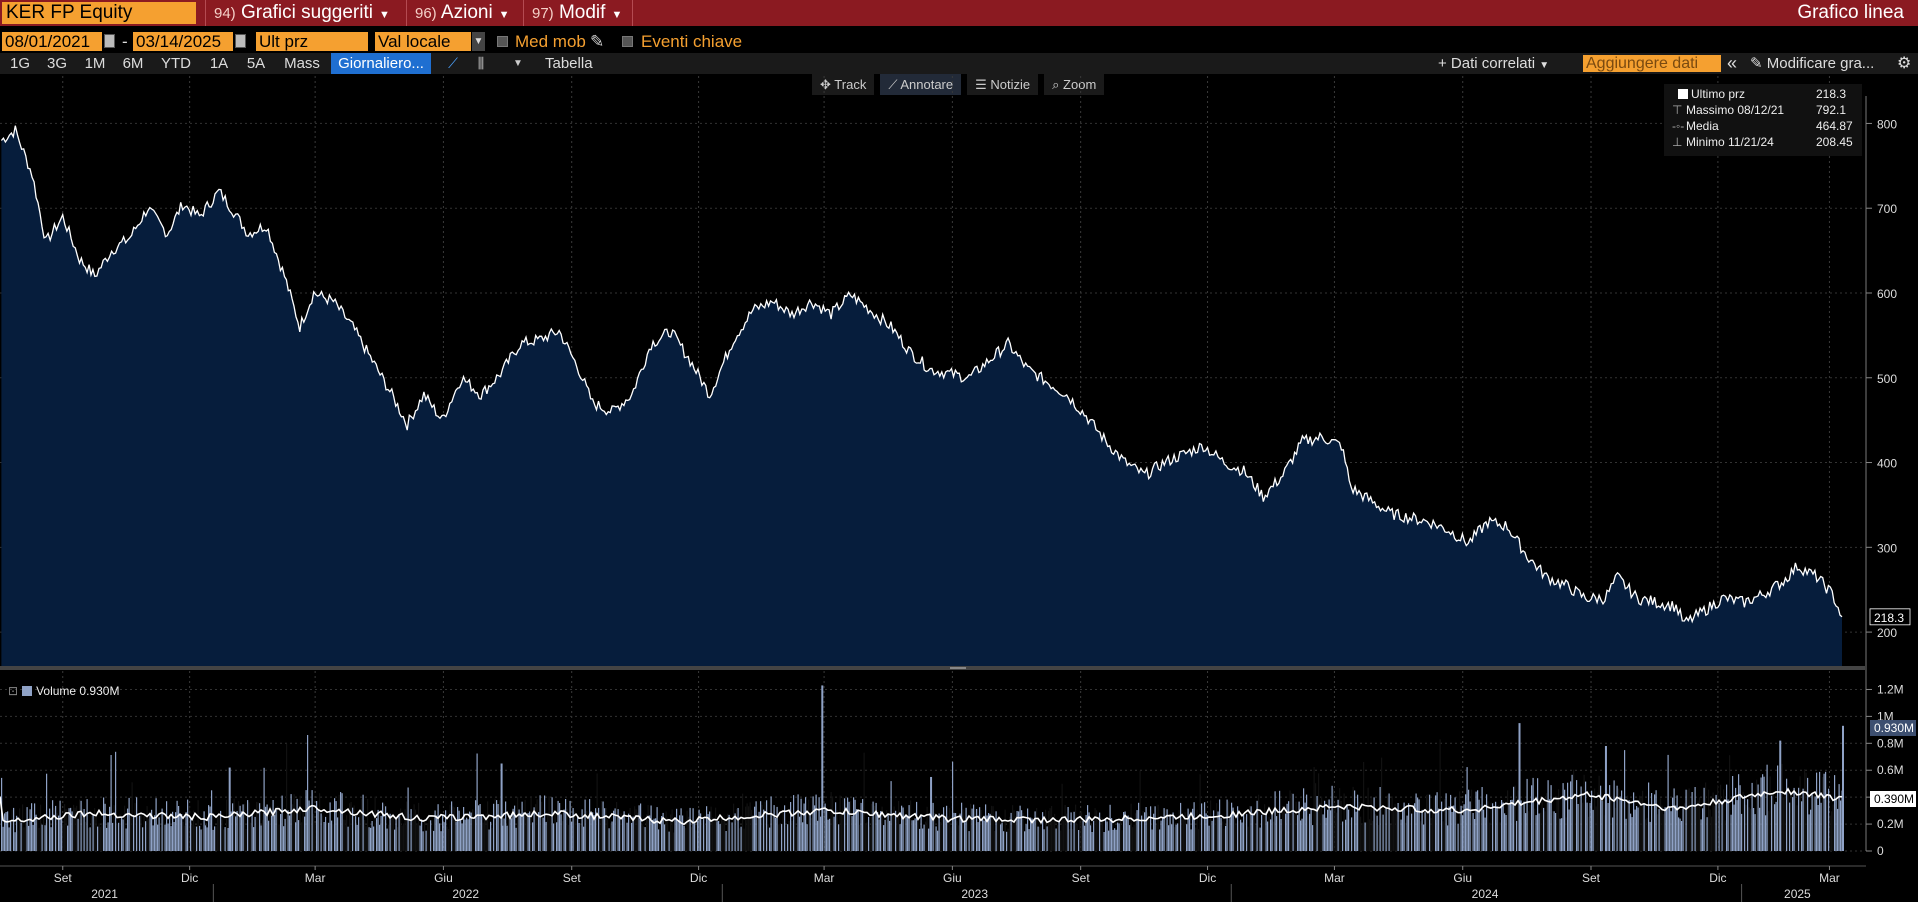 The image size is (1918, 902). Describe the element at coordinates (52, 41) in the screenshot. I see `start-date-input: 08/01/2021` at that location.